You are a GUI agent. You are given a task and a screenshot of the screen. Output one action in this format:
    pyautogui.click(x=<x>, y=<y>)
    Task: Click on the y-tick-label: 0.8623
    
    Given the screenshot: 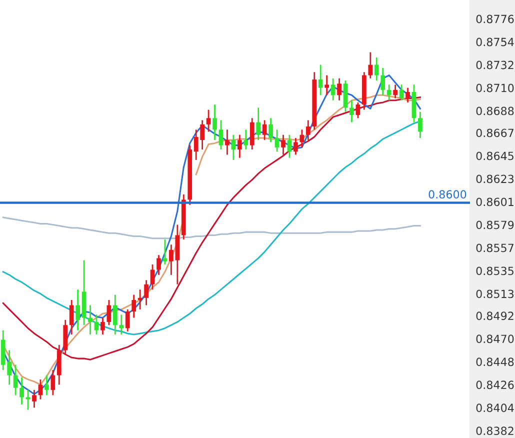 What is the action you would take?
    pyautogui.click(x=495, y=179)
    